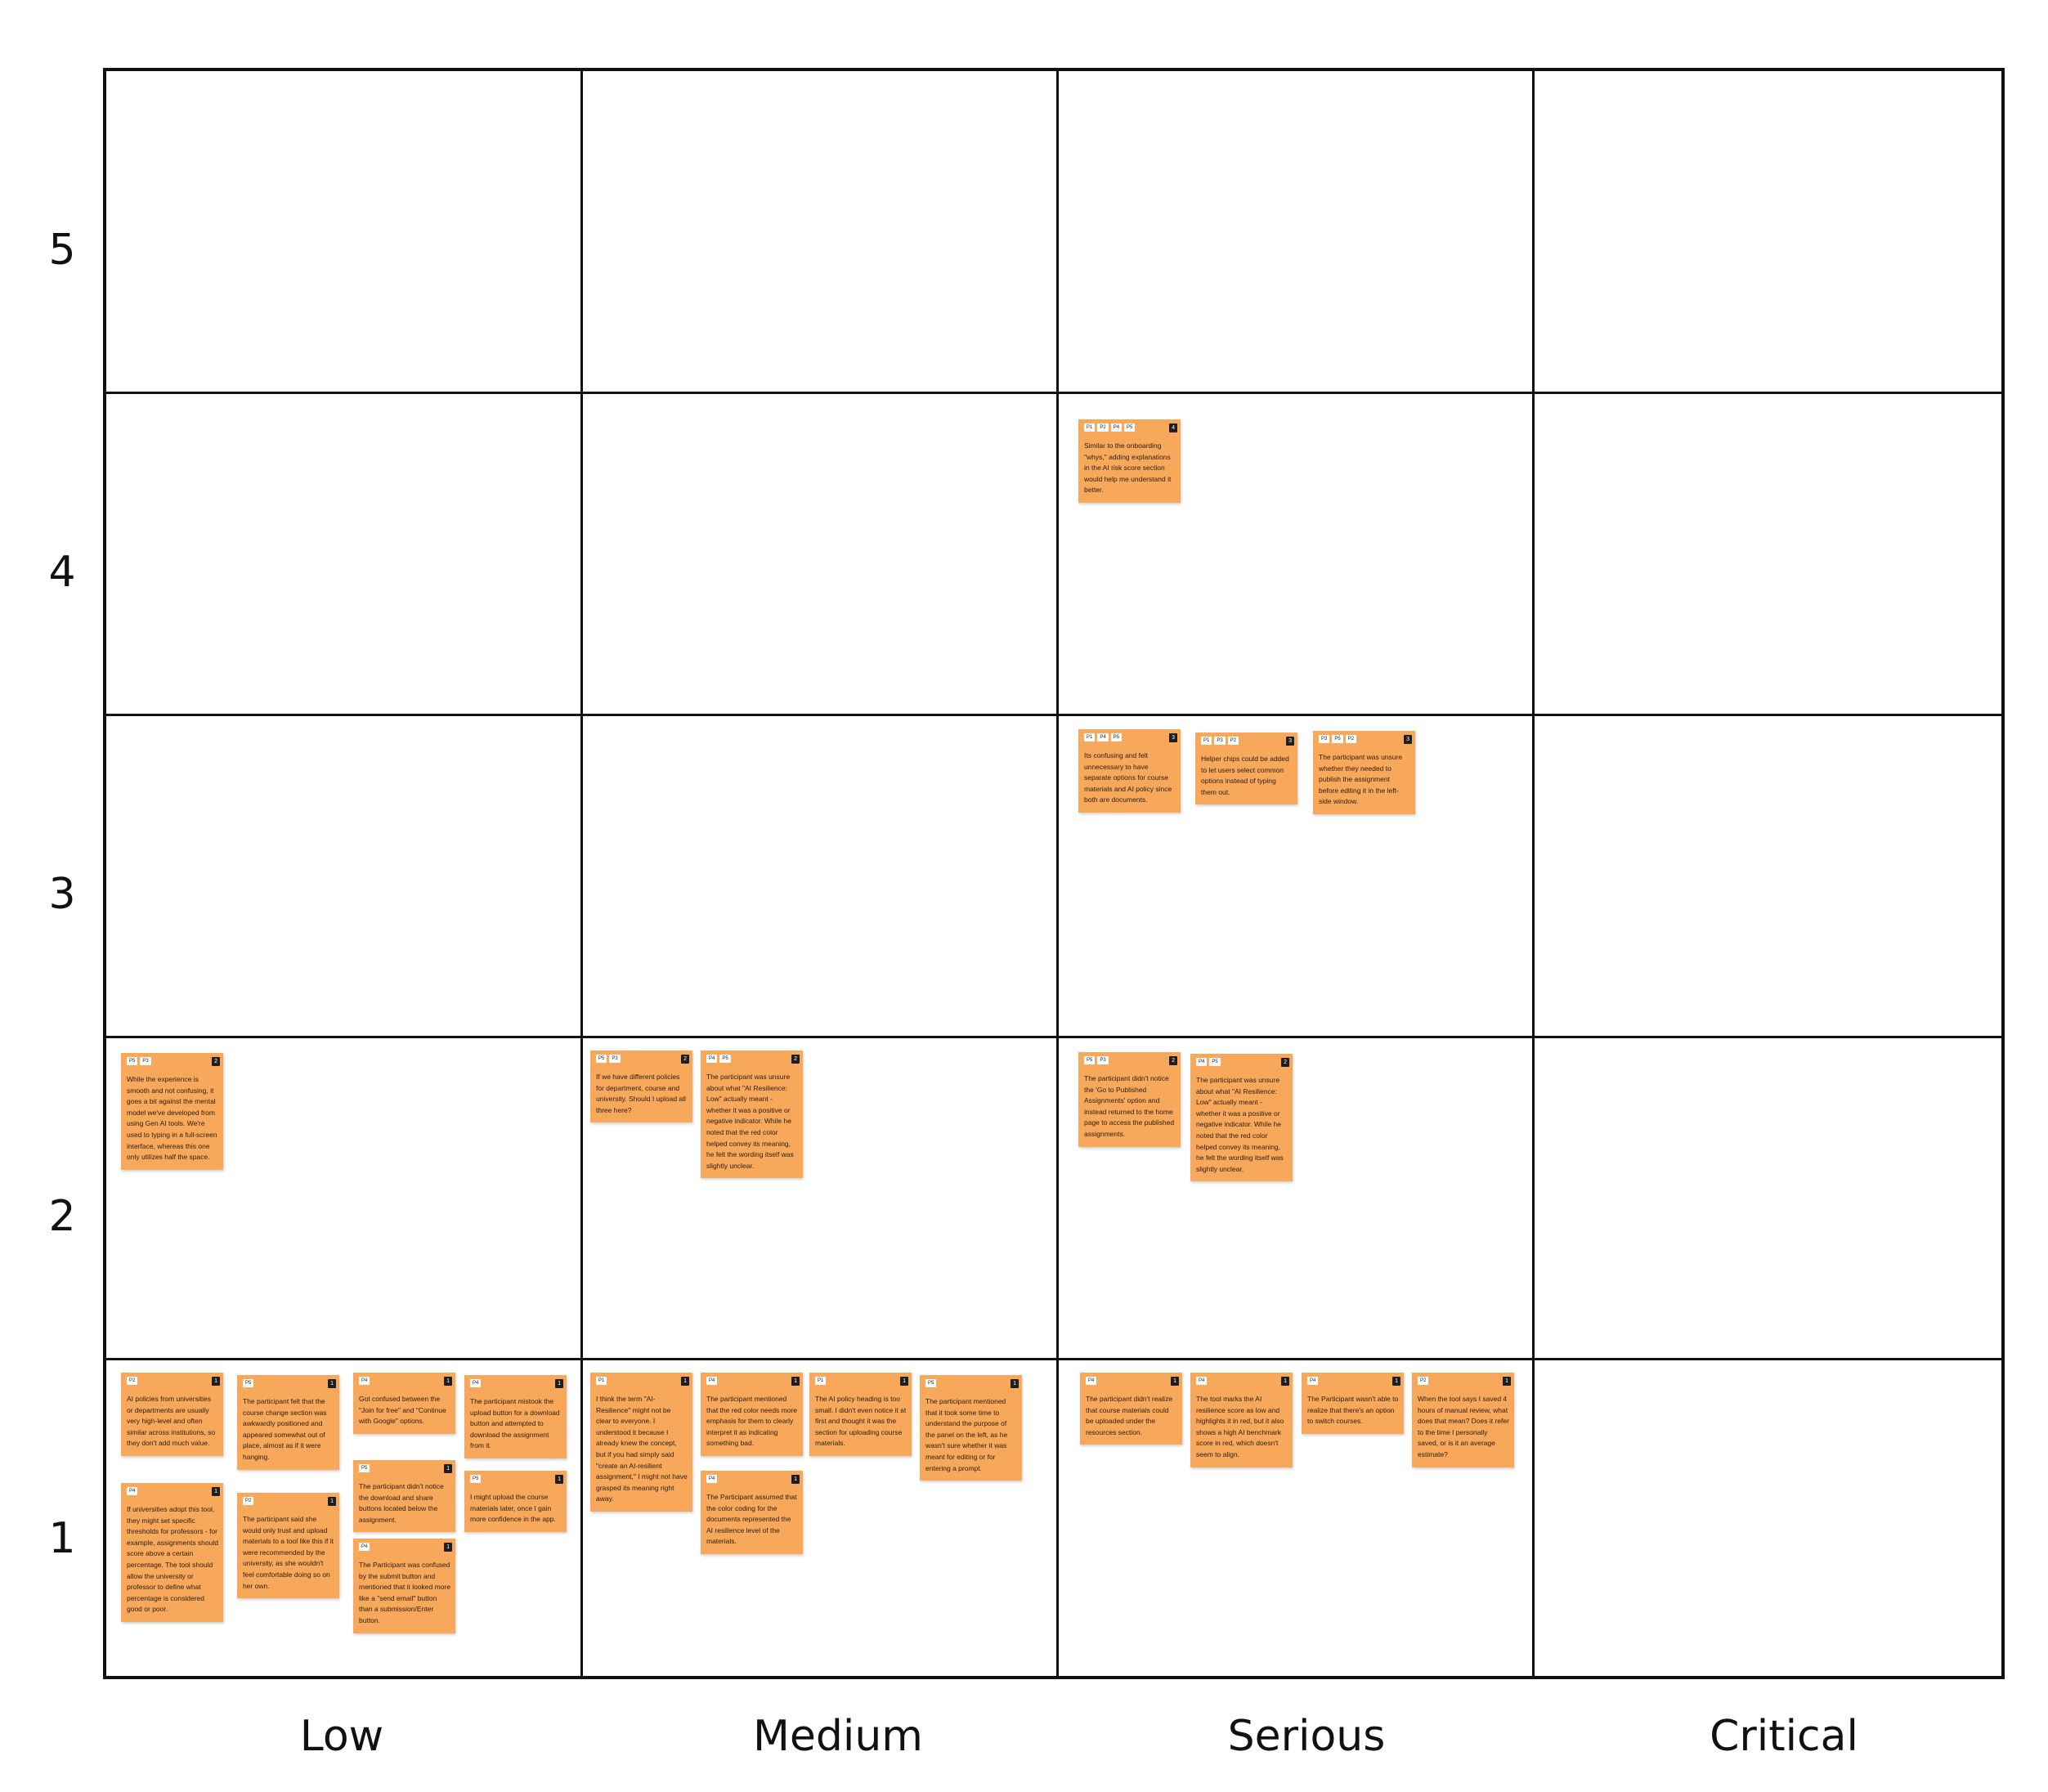  Describe the element at coordinates (1242, 1062) in the screenshot. I see `participant-tags: P4 P5` at that location.